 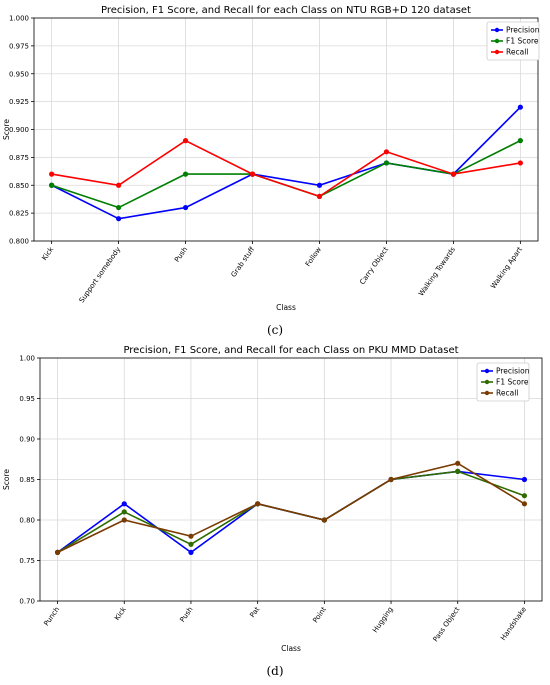 I want to click on x-tick-label: Point, so click(x=319, y=614).